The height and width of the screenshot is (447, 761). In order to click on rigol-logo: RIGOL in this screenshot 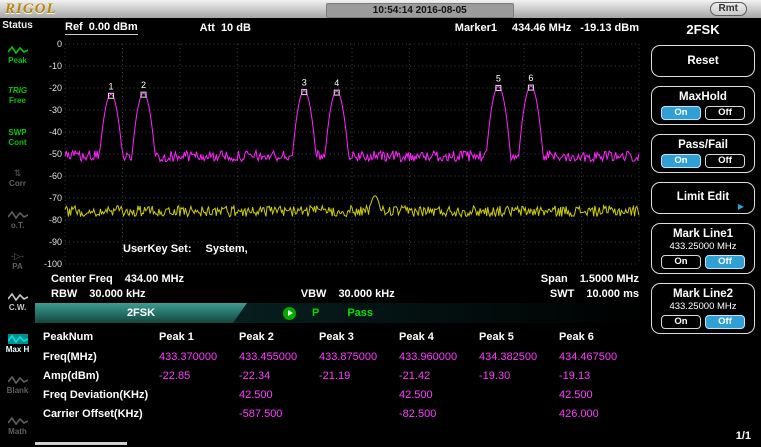, I will do `click(31, 8)`.